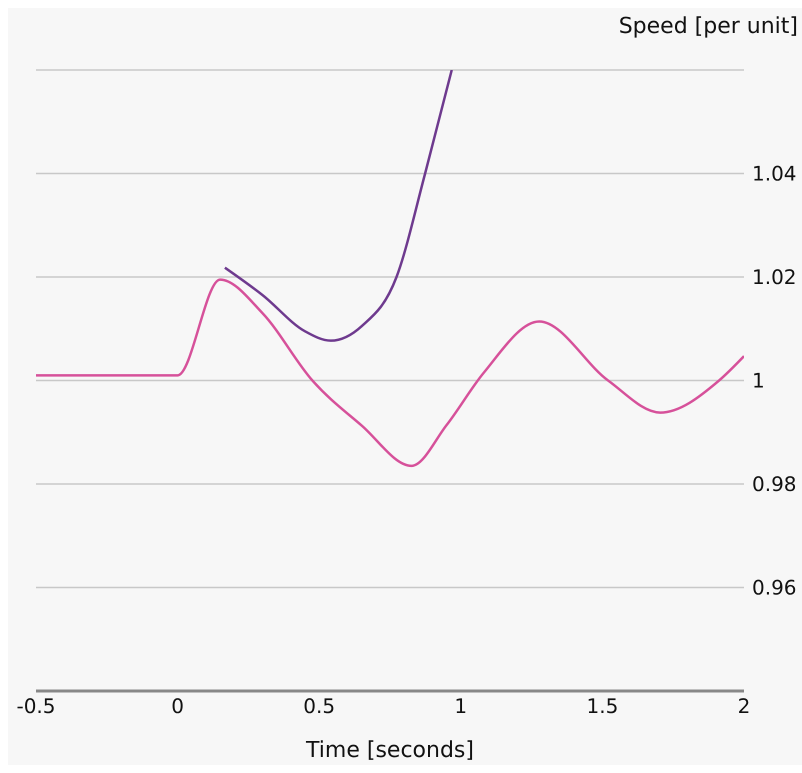  I want to click on y-tick-label: 1, so click(758, 380).